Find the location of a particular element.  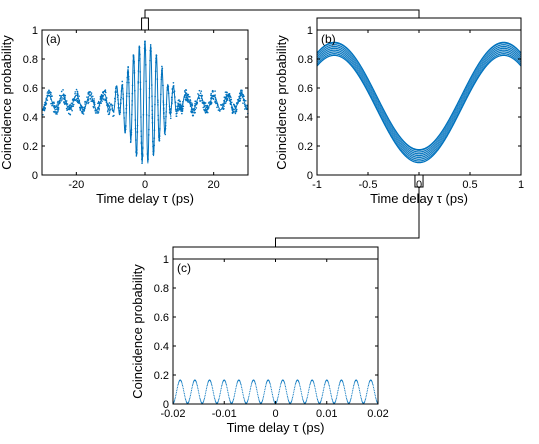

panel-c-ylabel: Coincidence probability is located at coordinates (137, 331).